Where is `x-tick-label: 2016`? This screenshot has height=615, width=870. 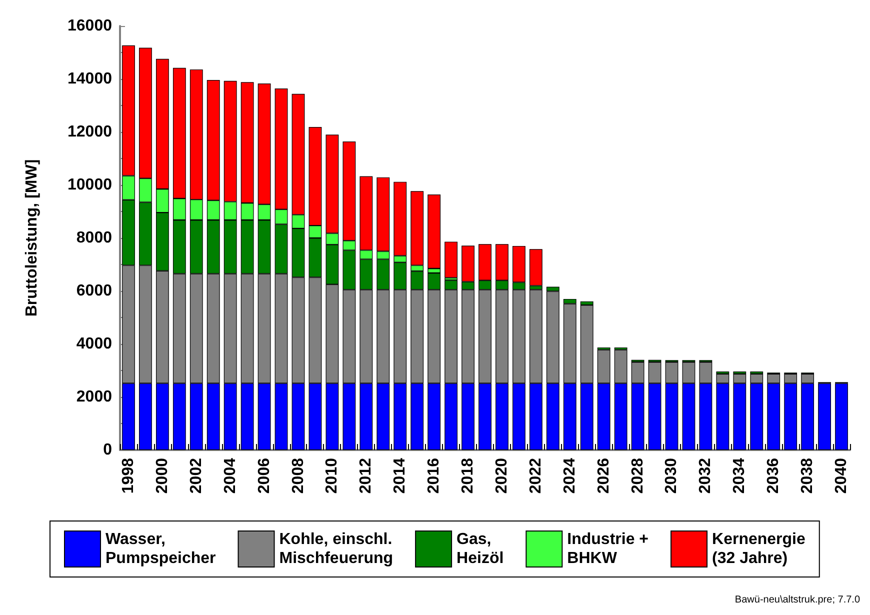 x-tick-label: 2016 is located at coordinates (434, 476).